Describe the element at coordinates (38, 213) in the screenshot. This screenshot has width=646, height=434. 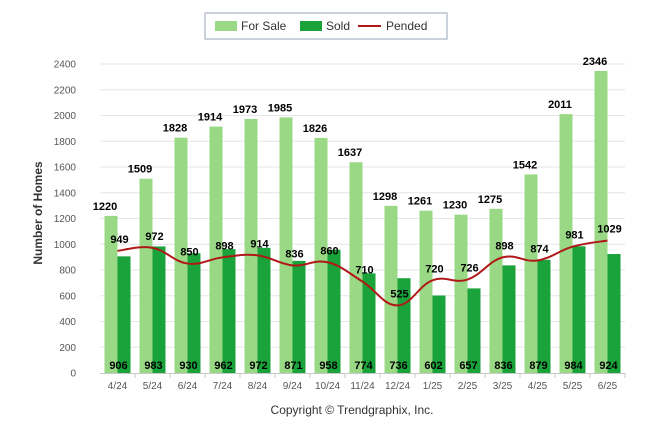
I see `y-axis-title: Number of Homes` at that location.